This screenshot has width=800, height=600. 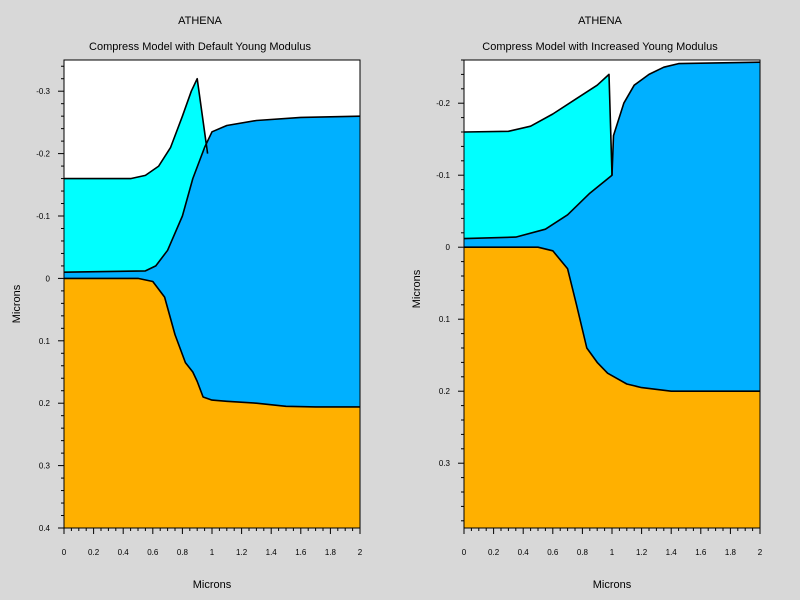 What do you see at coordinates (124, 552) in the screenshot?
I see `x-tick-label-left: 0.4` at bounding box center [124, 552].